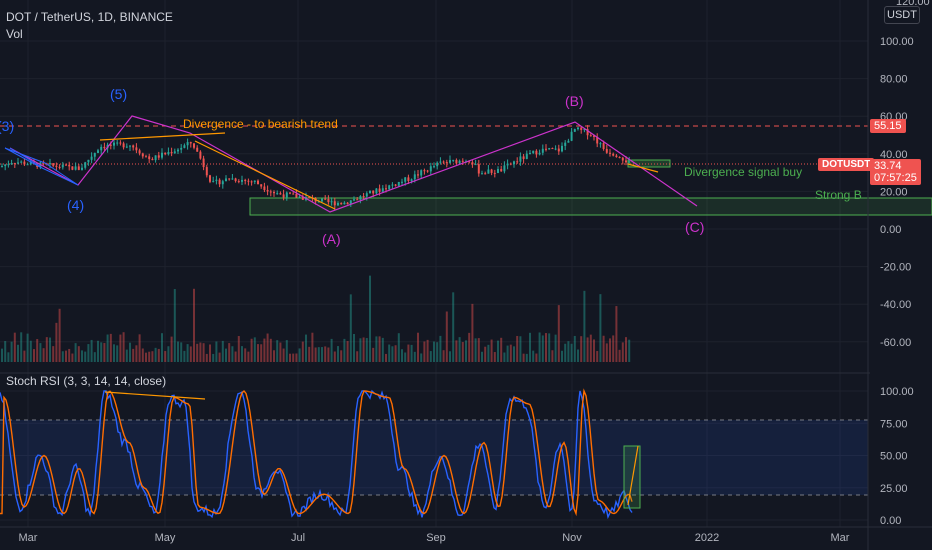 This screenshot has width=932, height=550. I want to click on time-tick-label: Mar, so click(840, 538).